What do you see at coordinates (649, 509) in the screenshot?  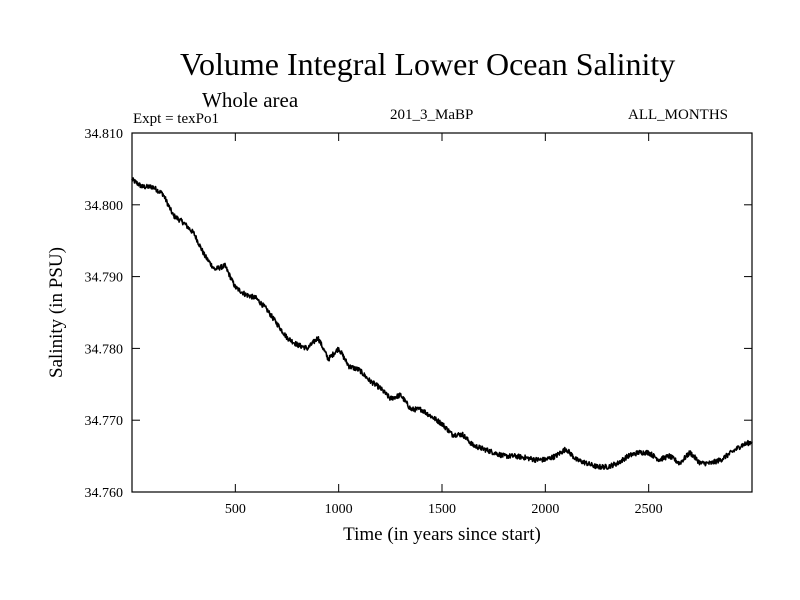 I see `x-tick-label: 2500` at bounding box center [649, 509].